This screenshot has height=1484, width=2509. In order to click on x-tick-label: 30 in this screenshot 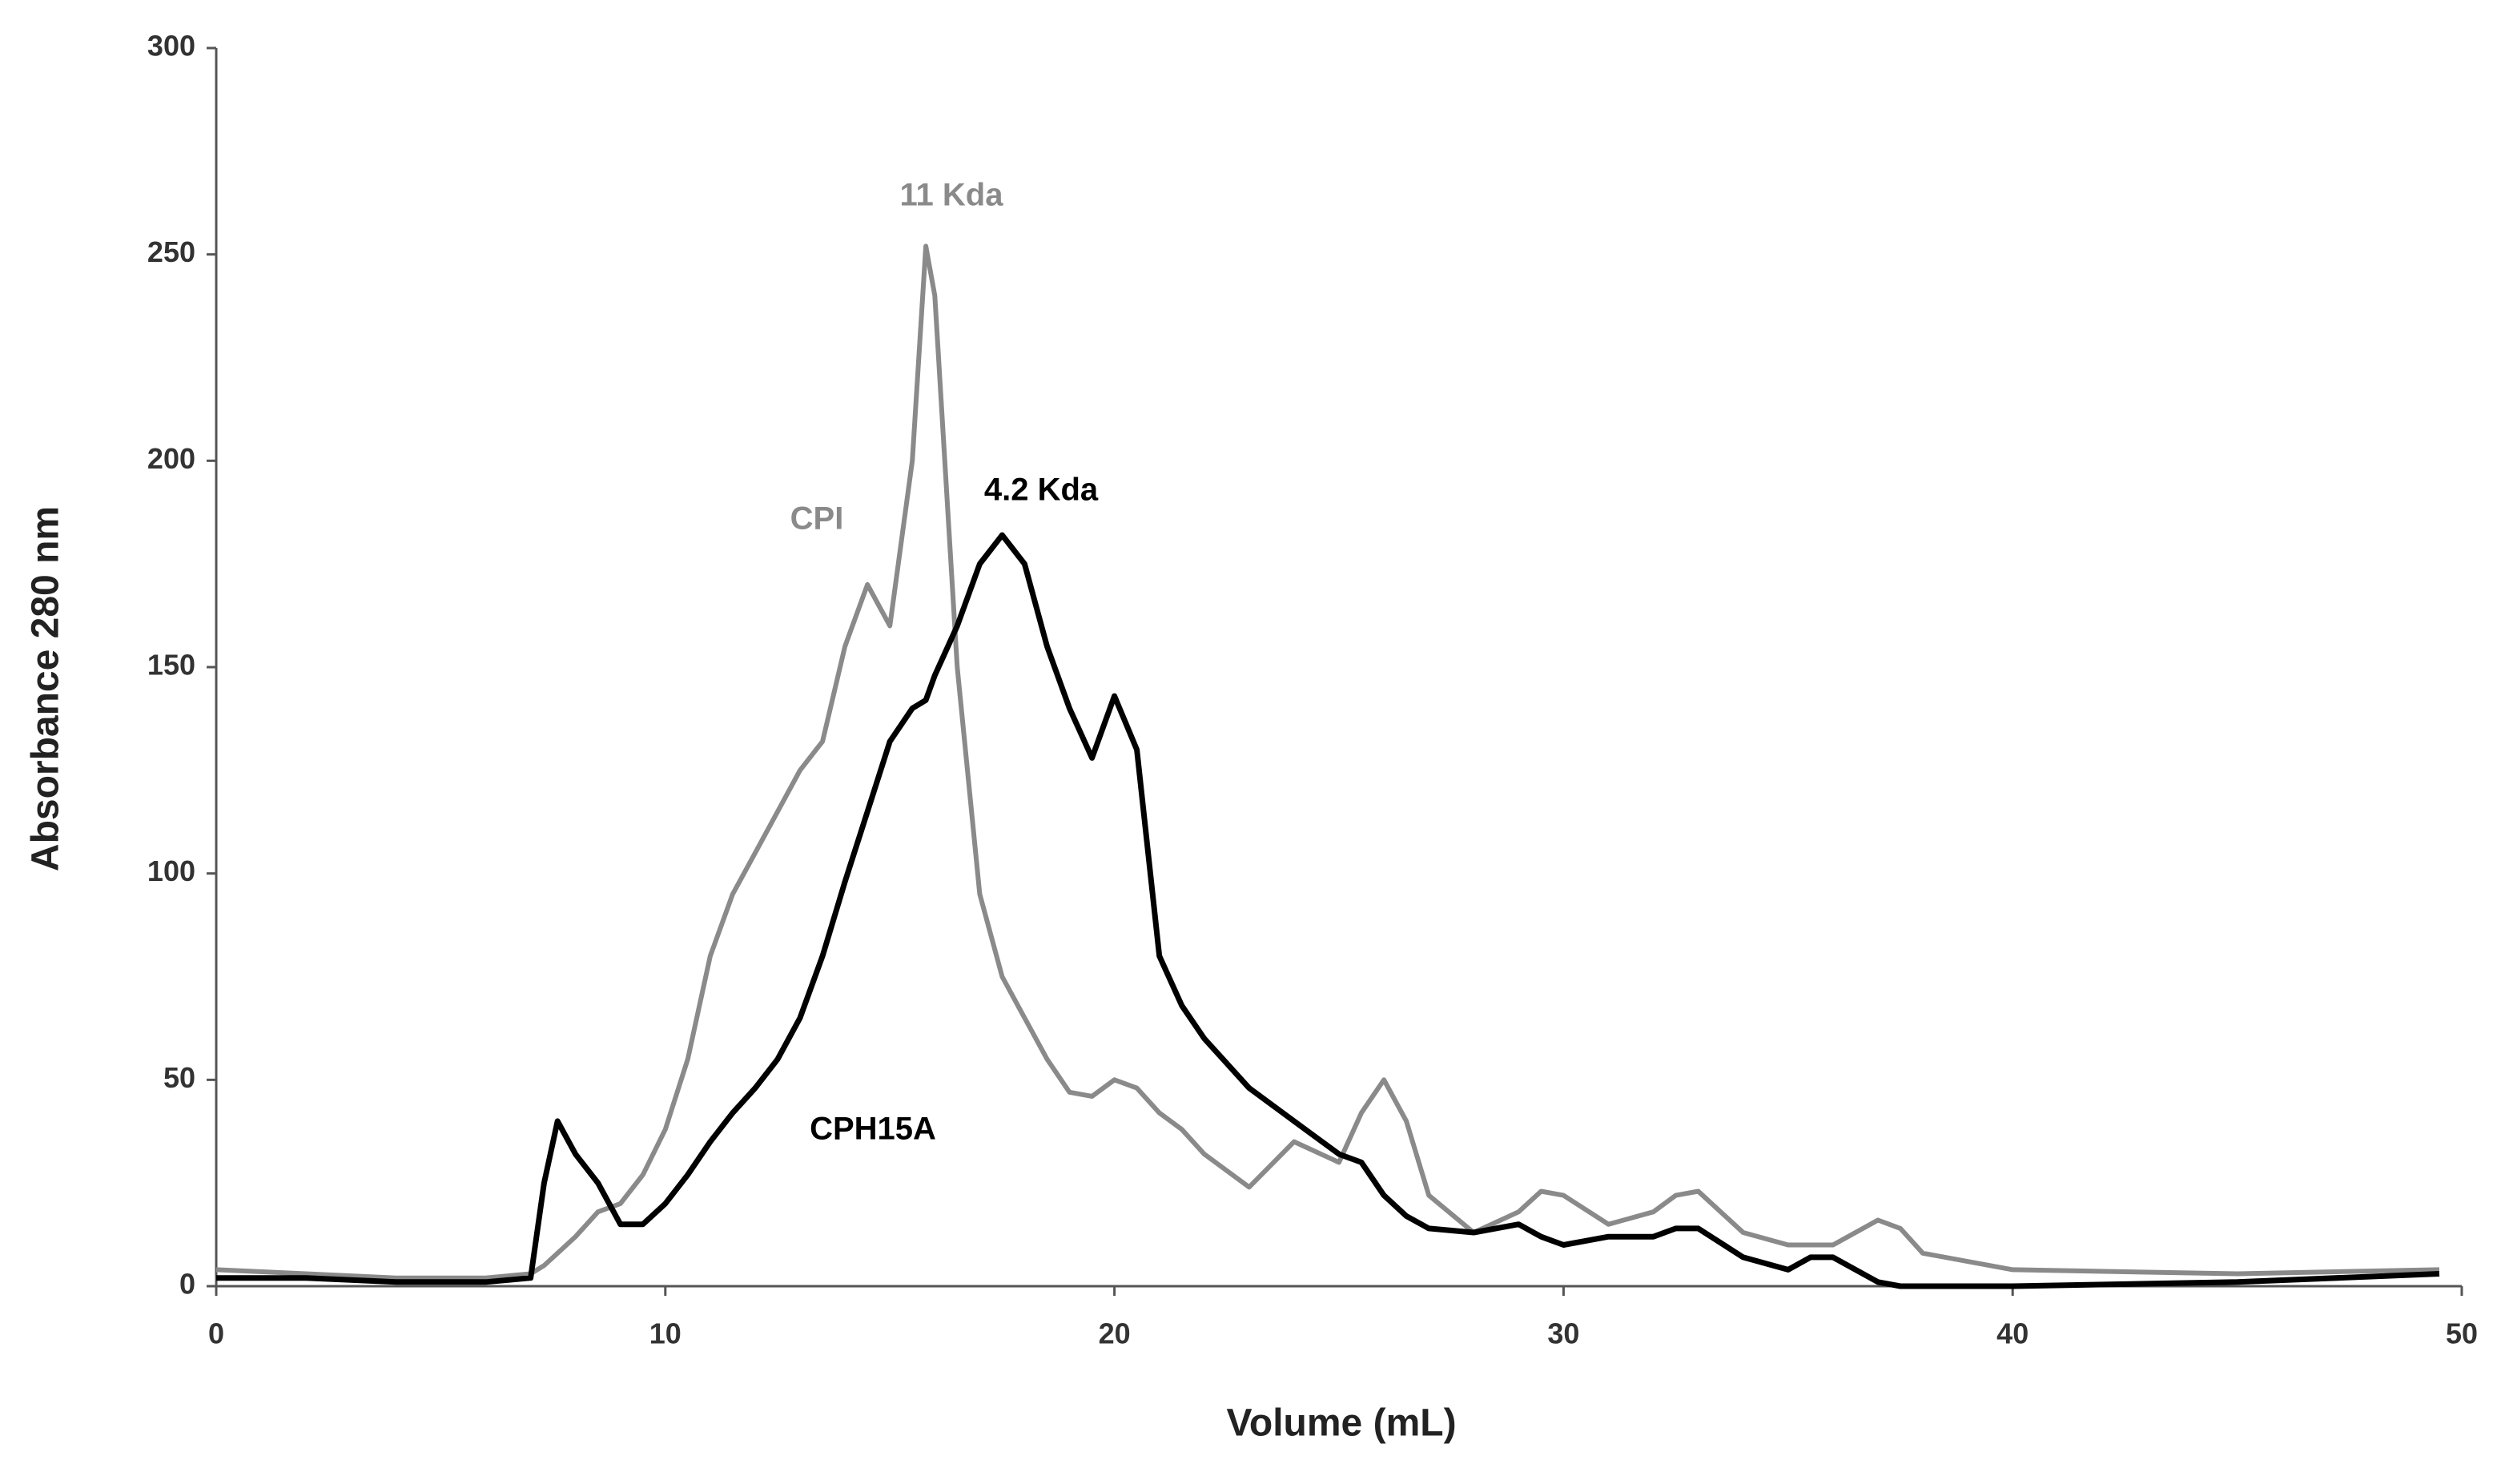, I will do `click(1563, 1333)`.